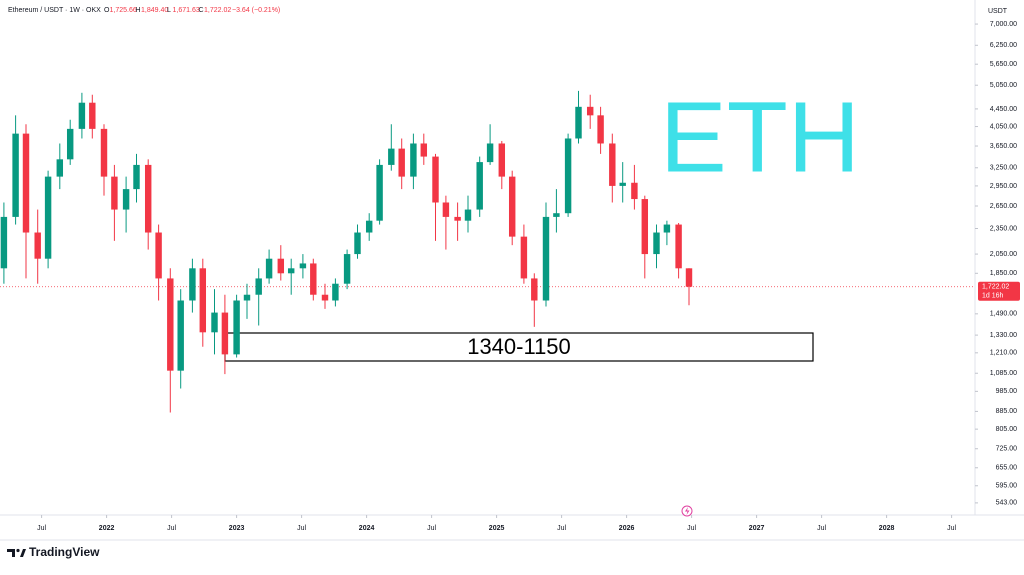  Describe the element at coordinates (1003, 109) in the screenshot. I see `y-tick-label: 4,450.00` at that location.